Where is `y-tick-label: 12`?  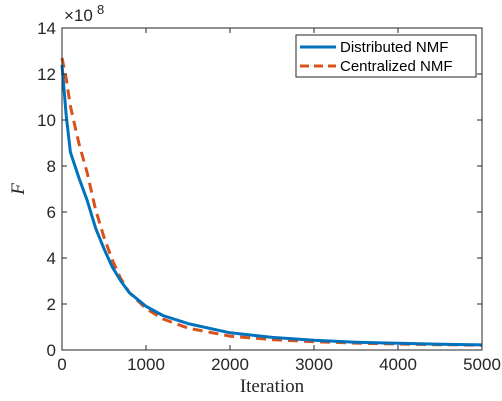 y-tick-label: 12 is located at coordinates (46, 74).